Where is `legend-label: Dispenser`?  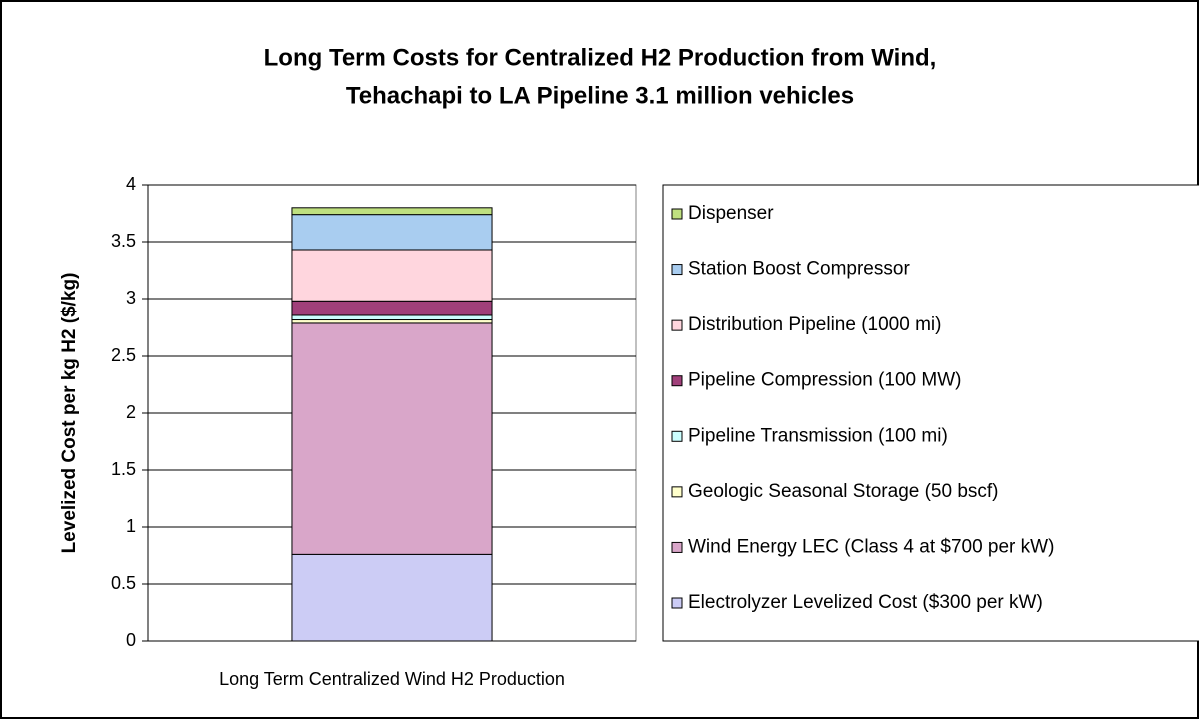 legend-label: Dispenser is located at coordinates (731, 213).